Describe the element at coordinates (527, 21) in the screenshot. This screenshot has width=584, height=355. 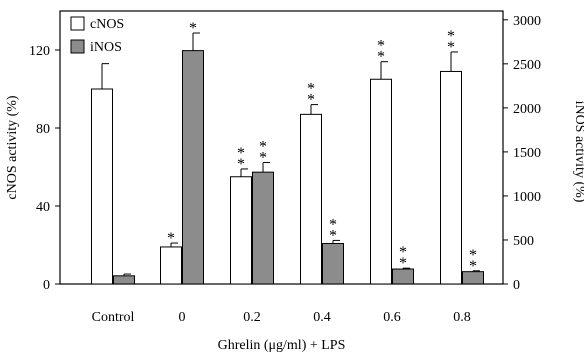
I see `y-right-tick-label: 3000` at that location.